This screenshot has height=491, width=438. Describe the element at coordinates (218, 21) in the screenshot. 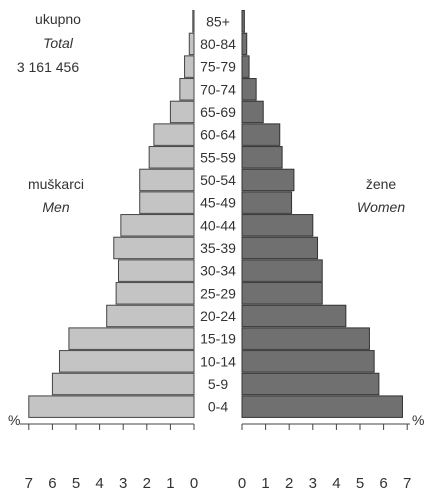

I see `age-label-85+: 85+` at that location.